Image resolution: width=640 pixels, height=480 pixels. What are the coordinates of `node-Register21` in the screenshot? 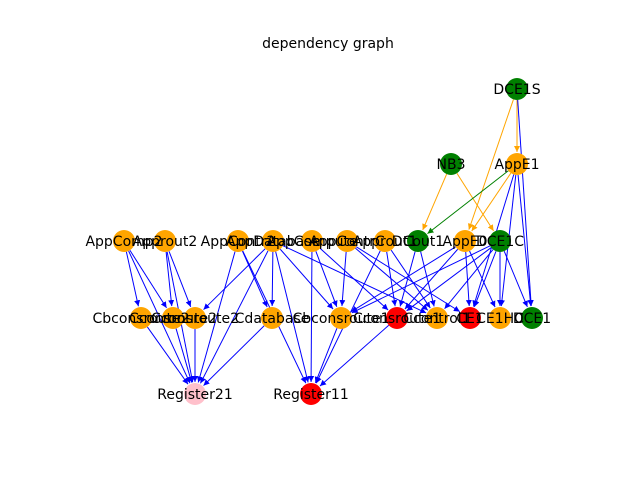 It's located at (195, 394).